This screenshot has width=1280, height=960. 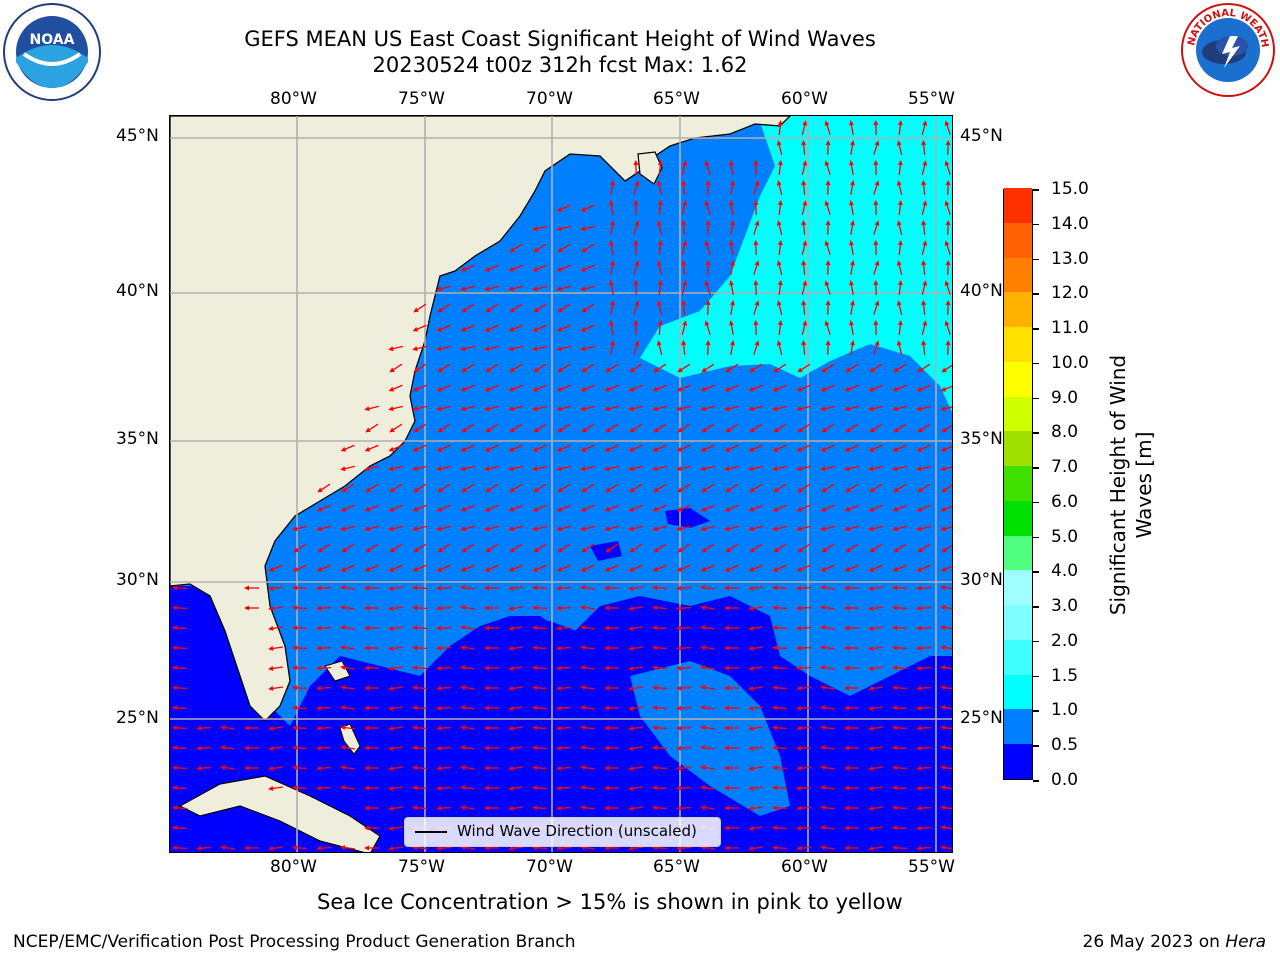 I want to click on title-line-2: 20230524 t00z 312h fcst Max: 1.62, so click(x=560, y=65).